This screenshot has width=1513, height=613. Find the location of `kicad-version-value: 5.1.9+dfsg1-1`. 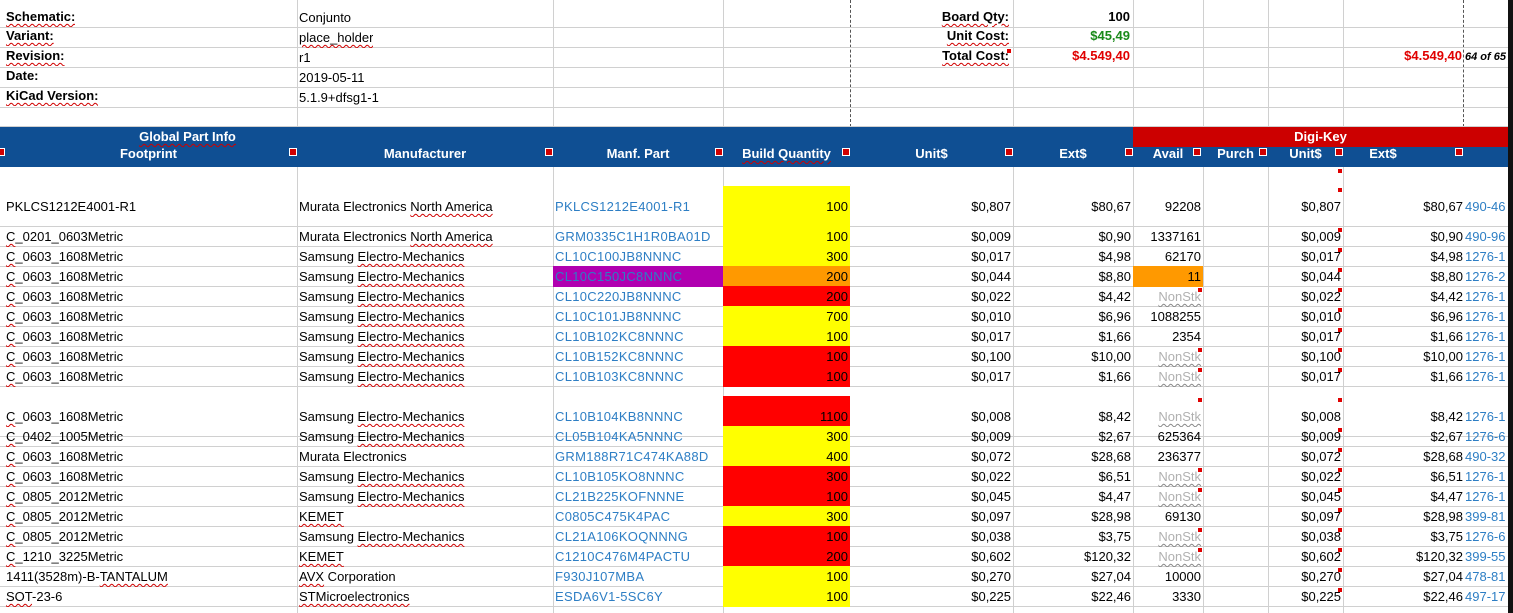

kicad-version-value: 5.1.9+dfsg1-1 is located at coordinates (339, 97).